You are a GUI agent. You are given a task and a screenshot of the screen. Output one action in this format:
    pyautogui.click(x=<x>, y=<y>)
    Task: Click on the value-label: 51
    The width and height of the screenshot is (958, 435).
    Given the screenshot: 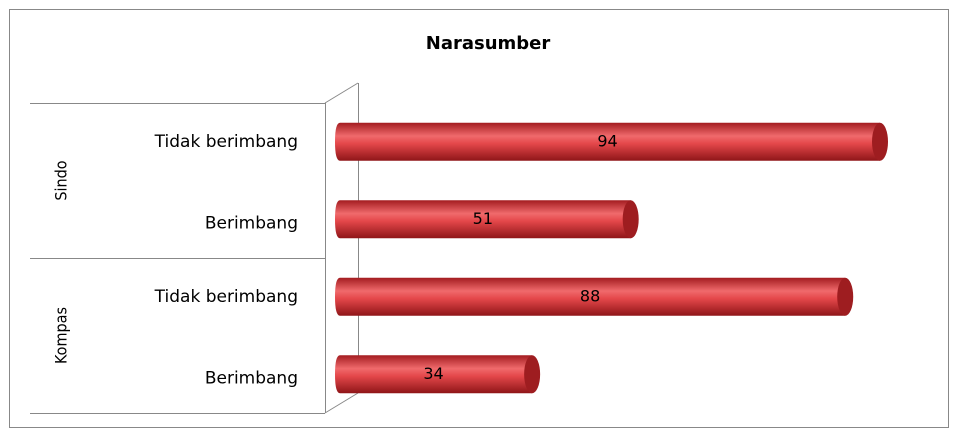 What is the action you would take?
    pyautogui.click(x=483, y=218)
    